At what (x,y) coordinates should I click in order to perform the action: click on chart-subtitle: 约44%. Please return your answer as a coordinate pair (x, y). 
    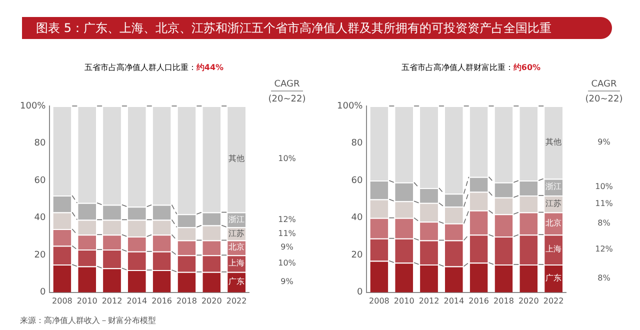
    Looking at the image, I should click on (210, 67).